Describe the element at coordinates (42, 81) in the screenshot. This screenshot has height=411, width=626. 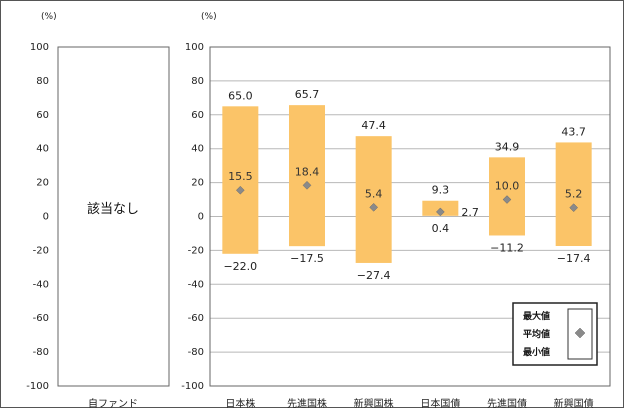
I see `left-y-tick-label: 80` at that location.